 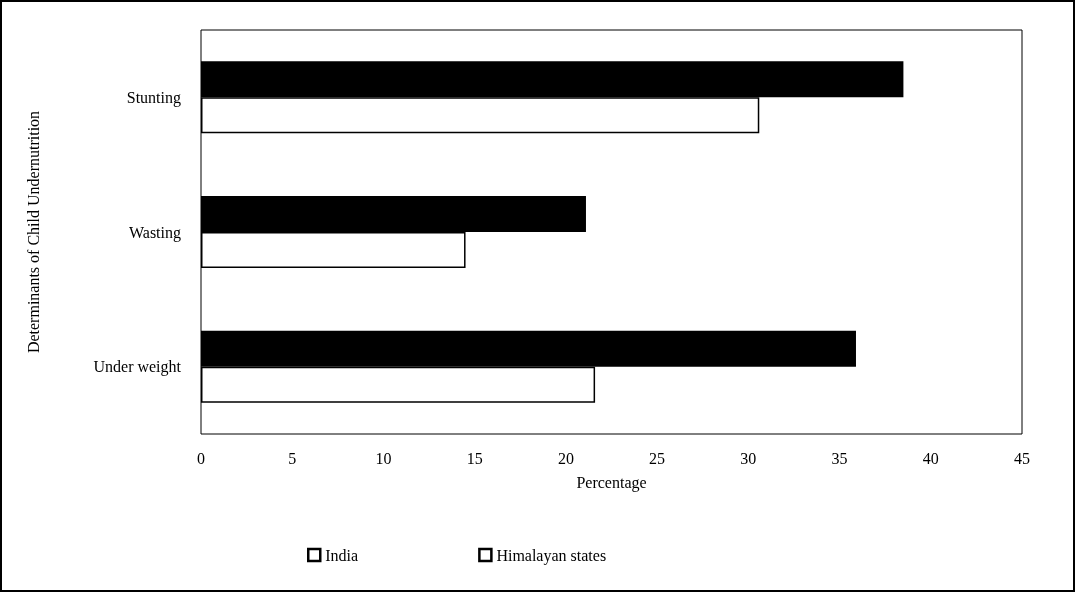 What do you see at coordinates (342, 555) in the screenshot?
I see `legend-label: India` at bounding box center [342, 555].